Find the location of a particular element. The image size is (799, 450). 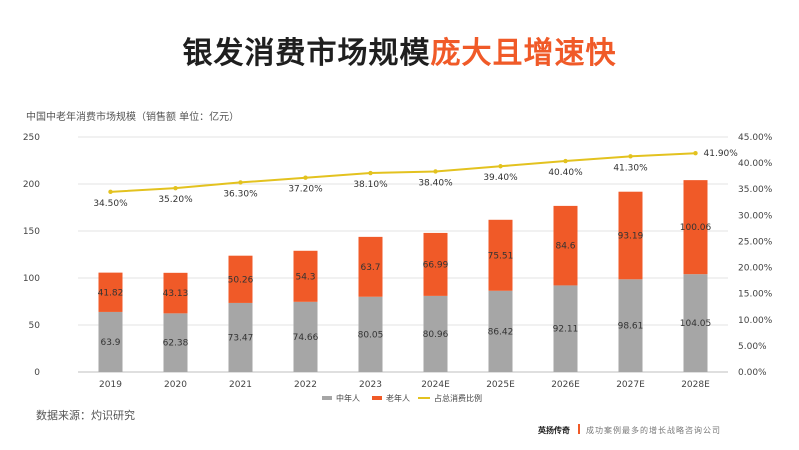

x-tick-label: 2020 is located at coordinates (175, 385).